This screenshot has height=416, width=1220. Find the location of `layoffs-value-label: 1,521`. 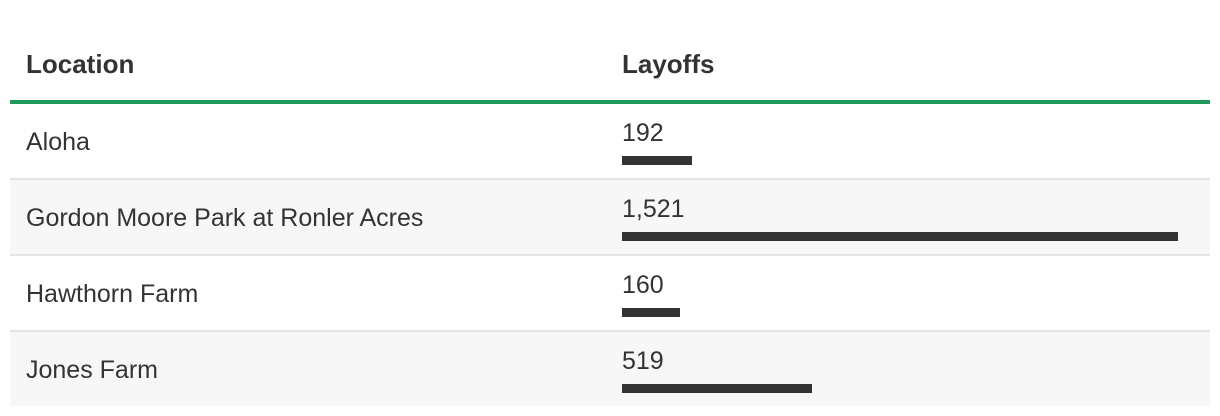

layoffs-value-label: 1,521 is located at coordinates (653, 209).